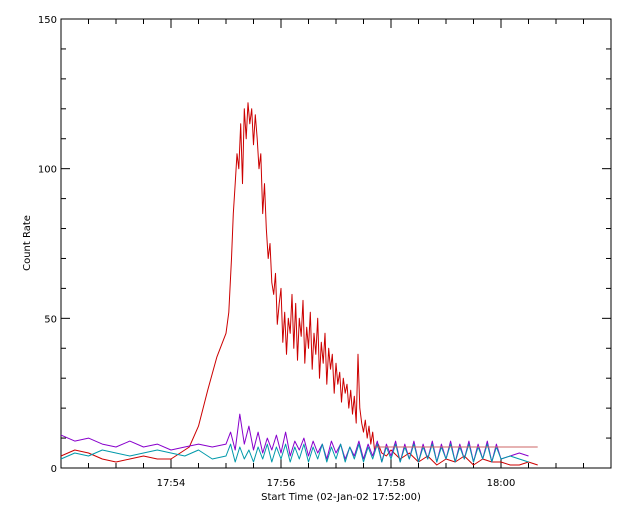  Describe the element at coordinates (391, 483) in the screenshot. I see `x-tick-label: 17:58` at that location.